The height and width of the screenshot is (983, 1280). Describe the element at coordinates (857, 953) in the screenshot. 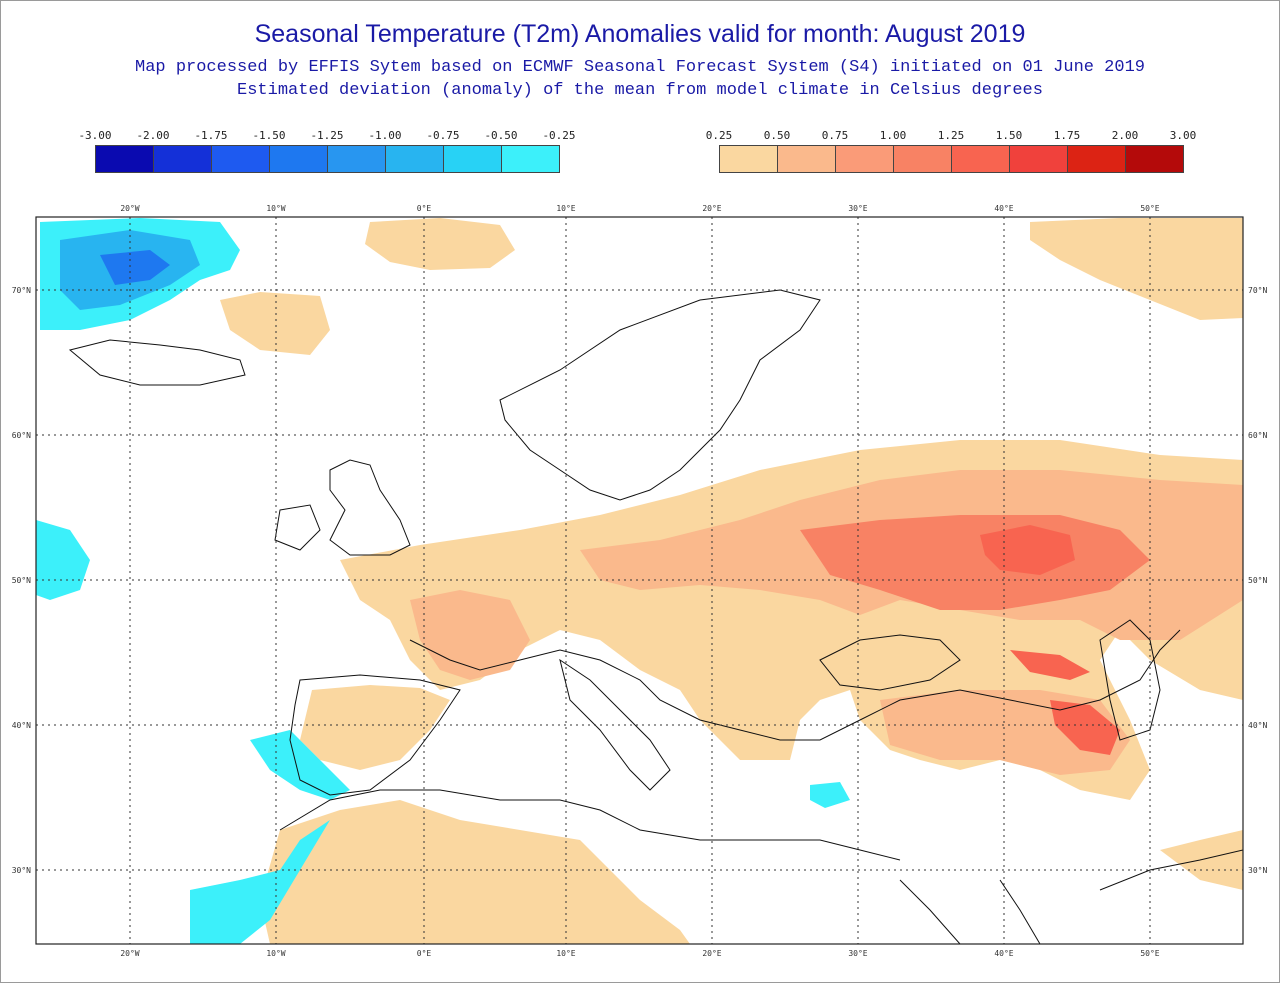

I see `longitude-label-bottom: 30°E` at that location.